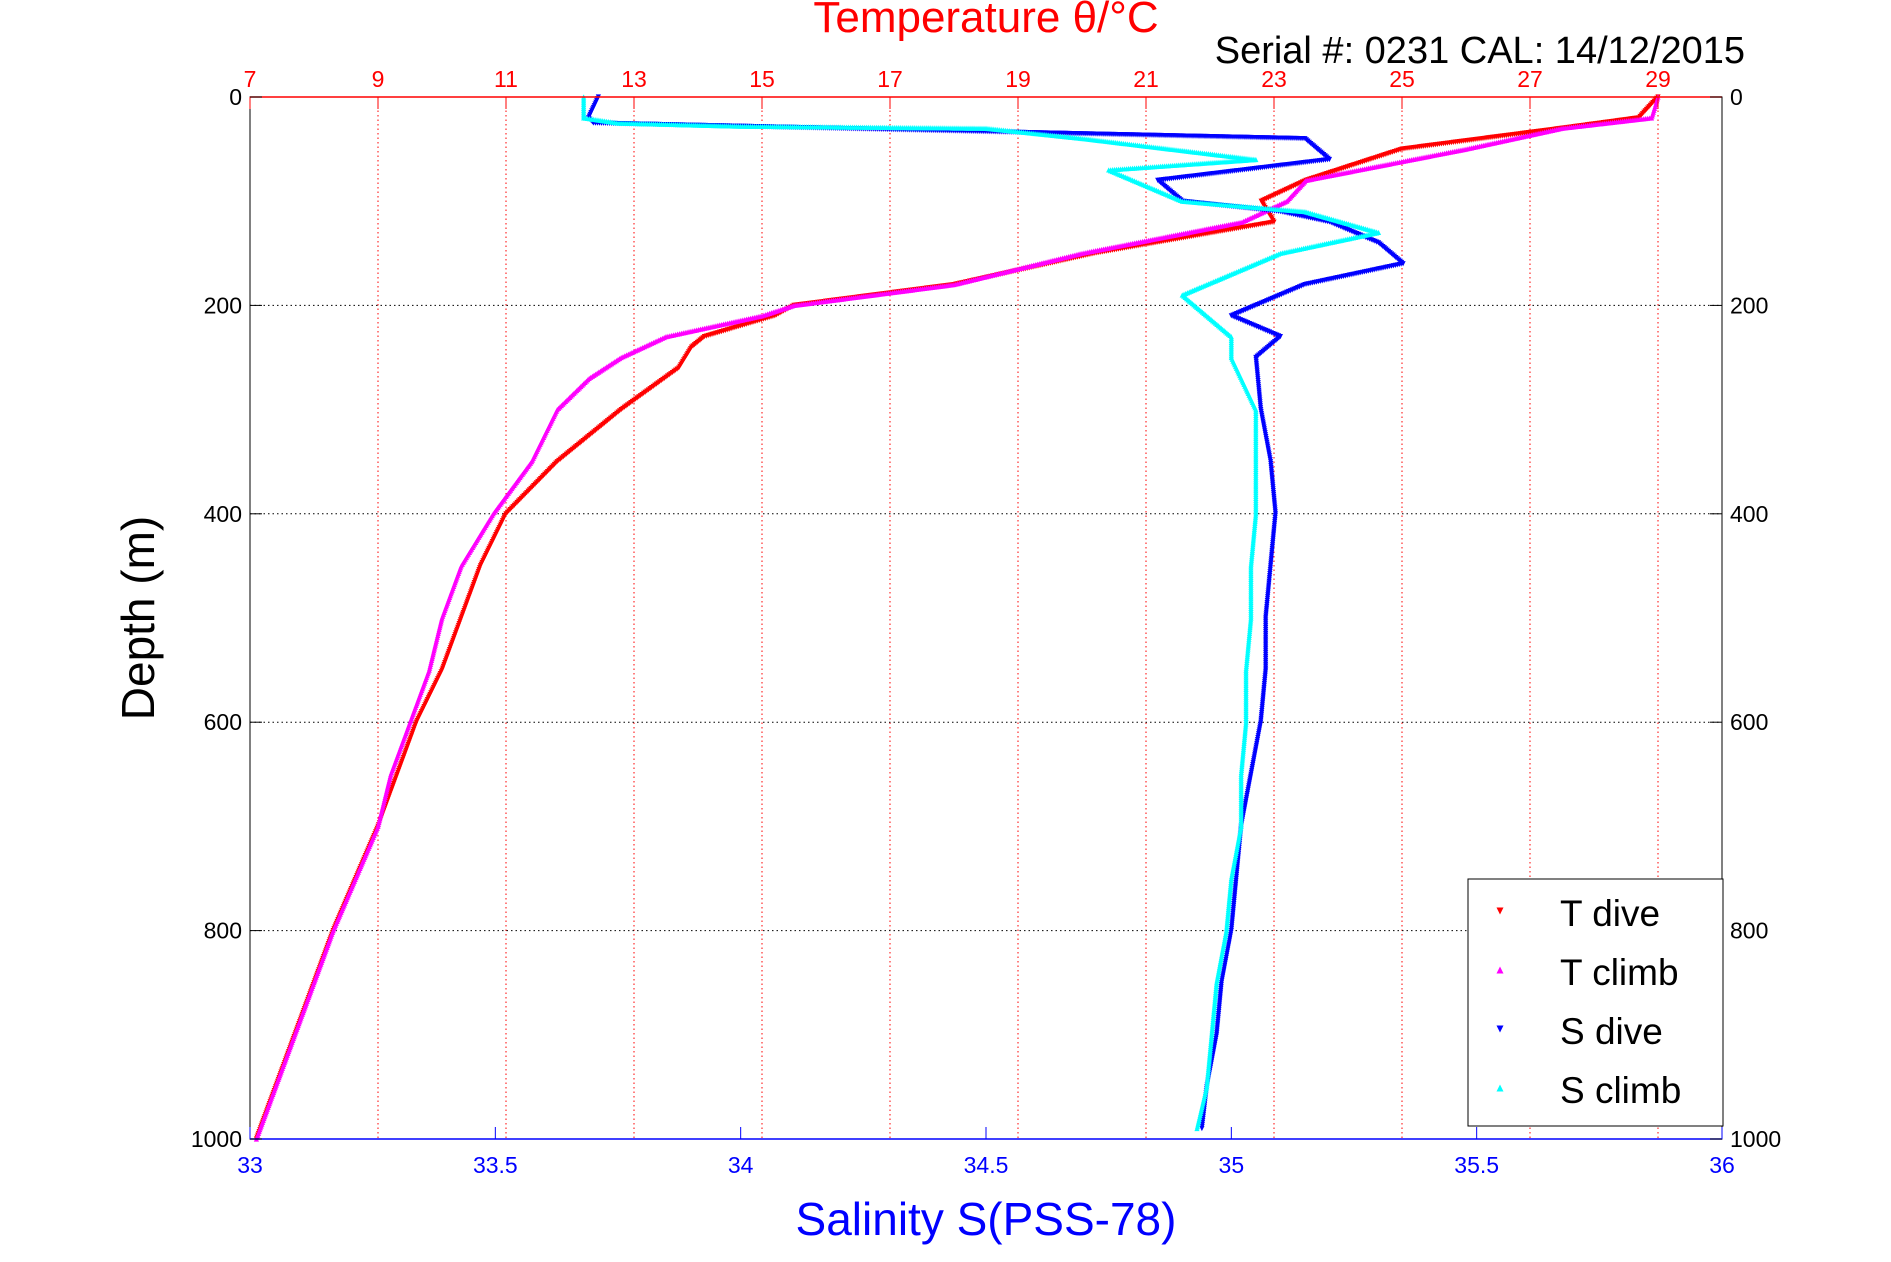 The height and width of the screenshot is (1262, 1891). What do you see at coordinates (1146, 79) in the screenshot?
I see `top-tick-label: 21` at bounding box center [1146, 79].